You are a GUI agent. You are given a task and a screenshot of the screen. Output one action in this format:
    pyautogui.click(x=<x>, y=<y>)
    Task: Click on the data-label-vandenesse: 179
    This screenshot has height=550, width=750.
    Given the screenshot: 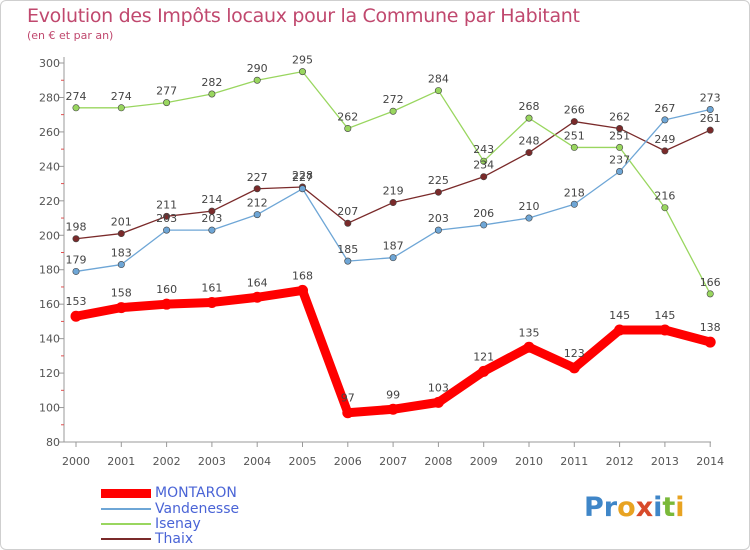 What is the action you would take?
    pyautogui.click(x=76, y=259)
    